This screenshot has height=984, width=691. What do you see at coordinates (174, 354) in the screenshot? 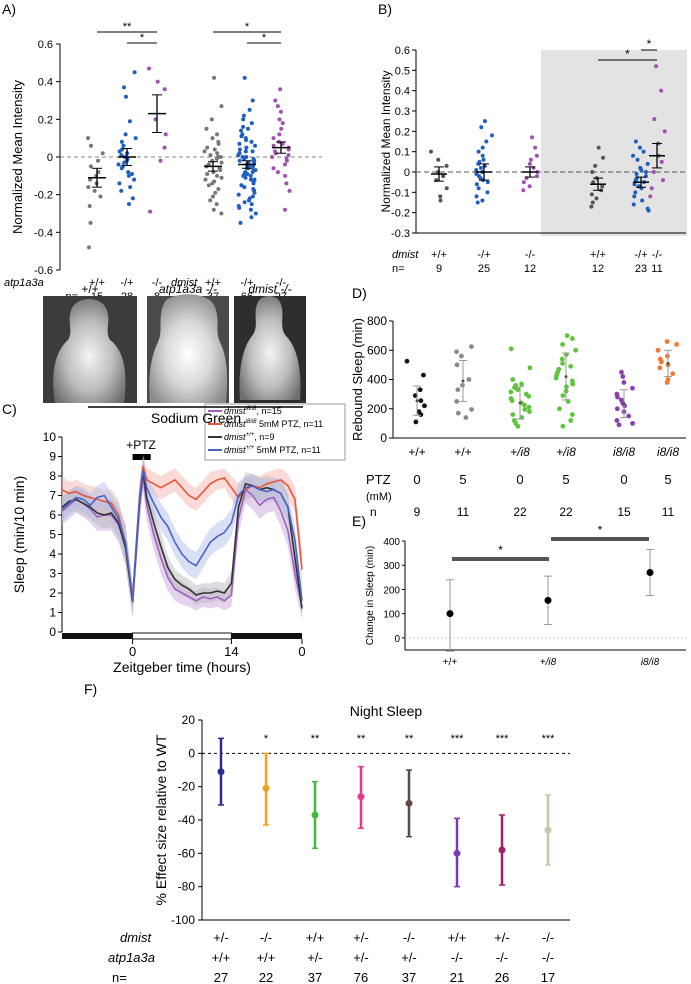
I see `sodium-green-images: +/+ atp1a3a -/- dmist -/- Sodium Green` at bounding box center [174, 354].